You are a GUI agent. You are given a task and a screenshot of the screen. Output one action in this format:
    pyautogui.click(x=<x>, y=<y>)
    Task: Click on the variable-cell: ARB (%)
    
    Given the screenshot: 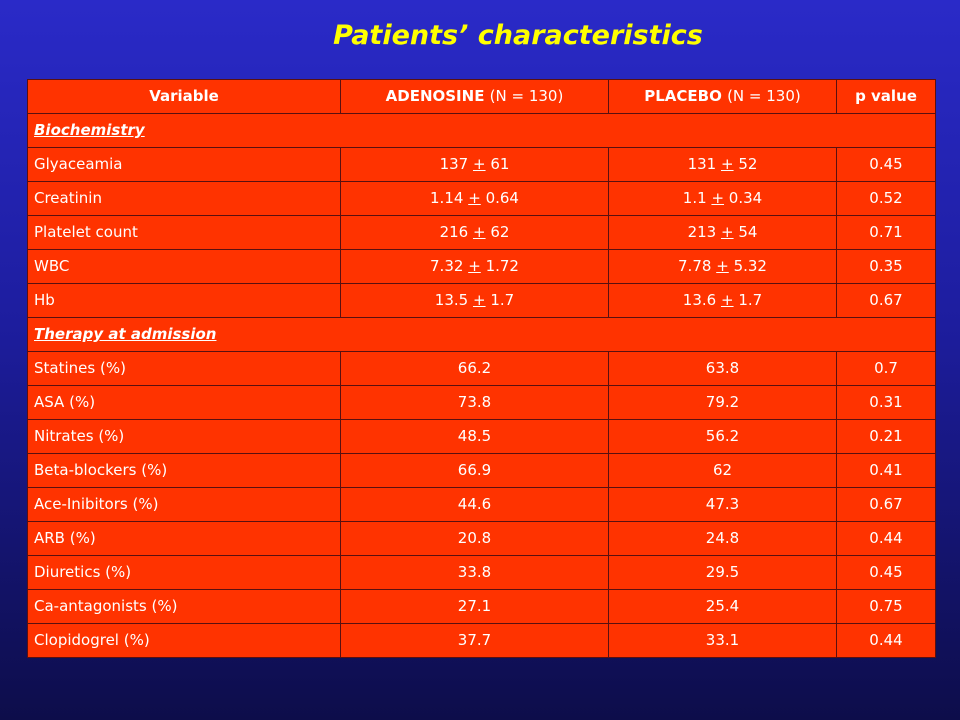 What is the action you would take?
    pyautogui.click(x=184, y=538)
    